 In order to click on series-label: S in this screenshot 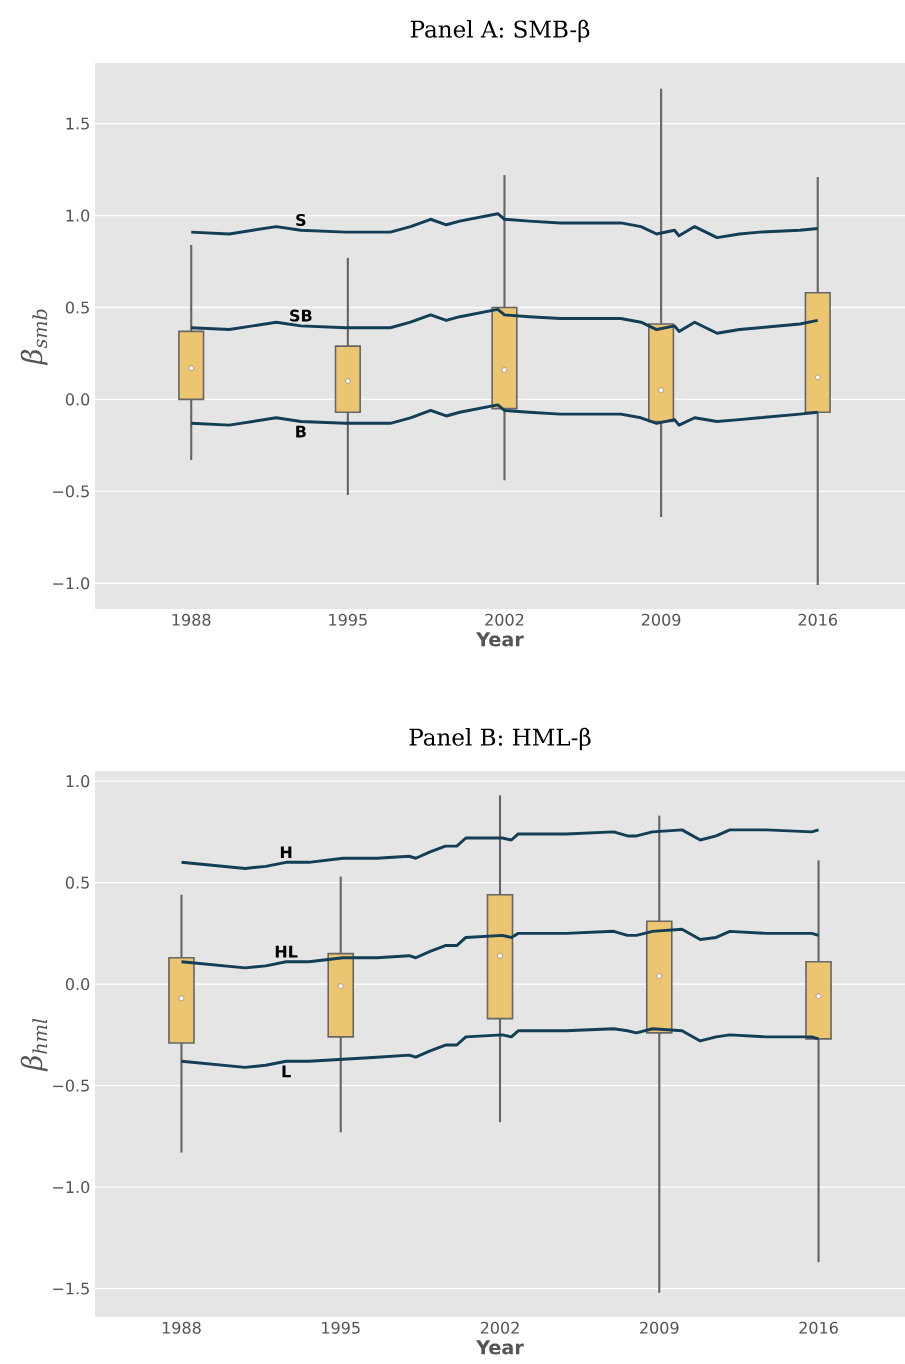, I will do `click(301, 220)`.